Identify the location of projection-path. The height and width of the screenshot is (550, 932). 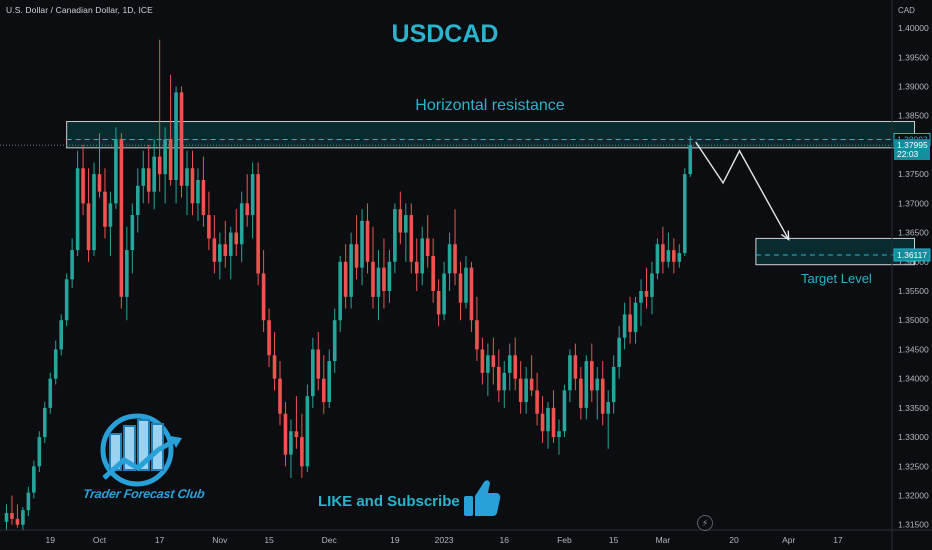
(742, 190).